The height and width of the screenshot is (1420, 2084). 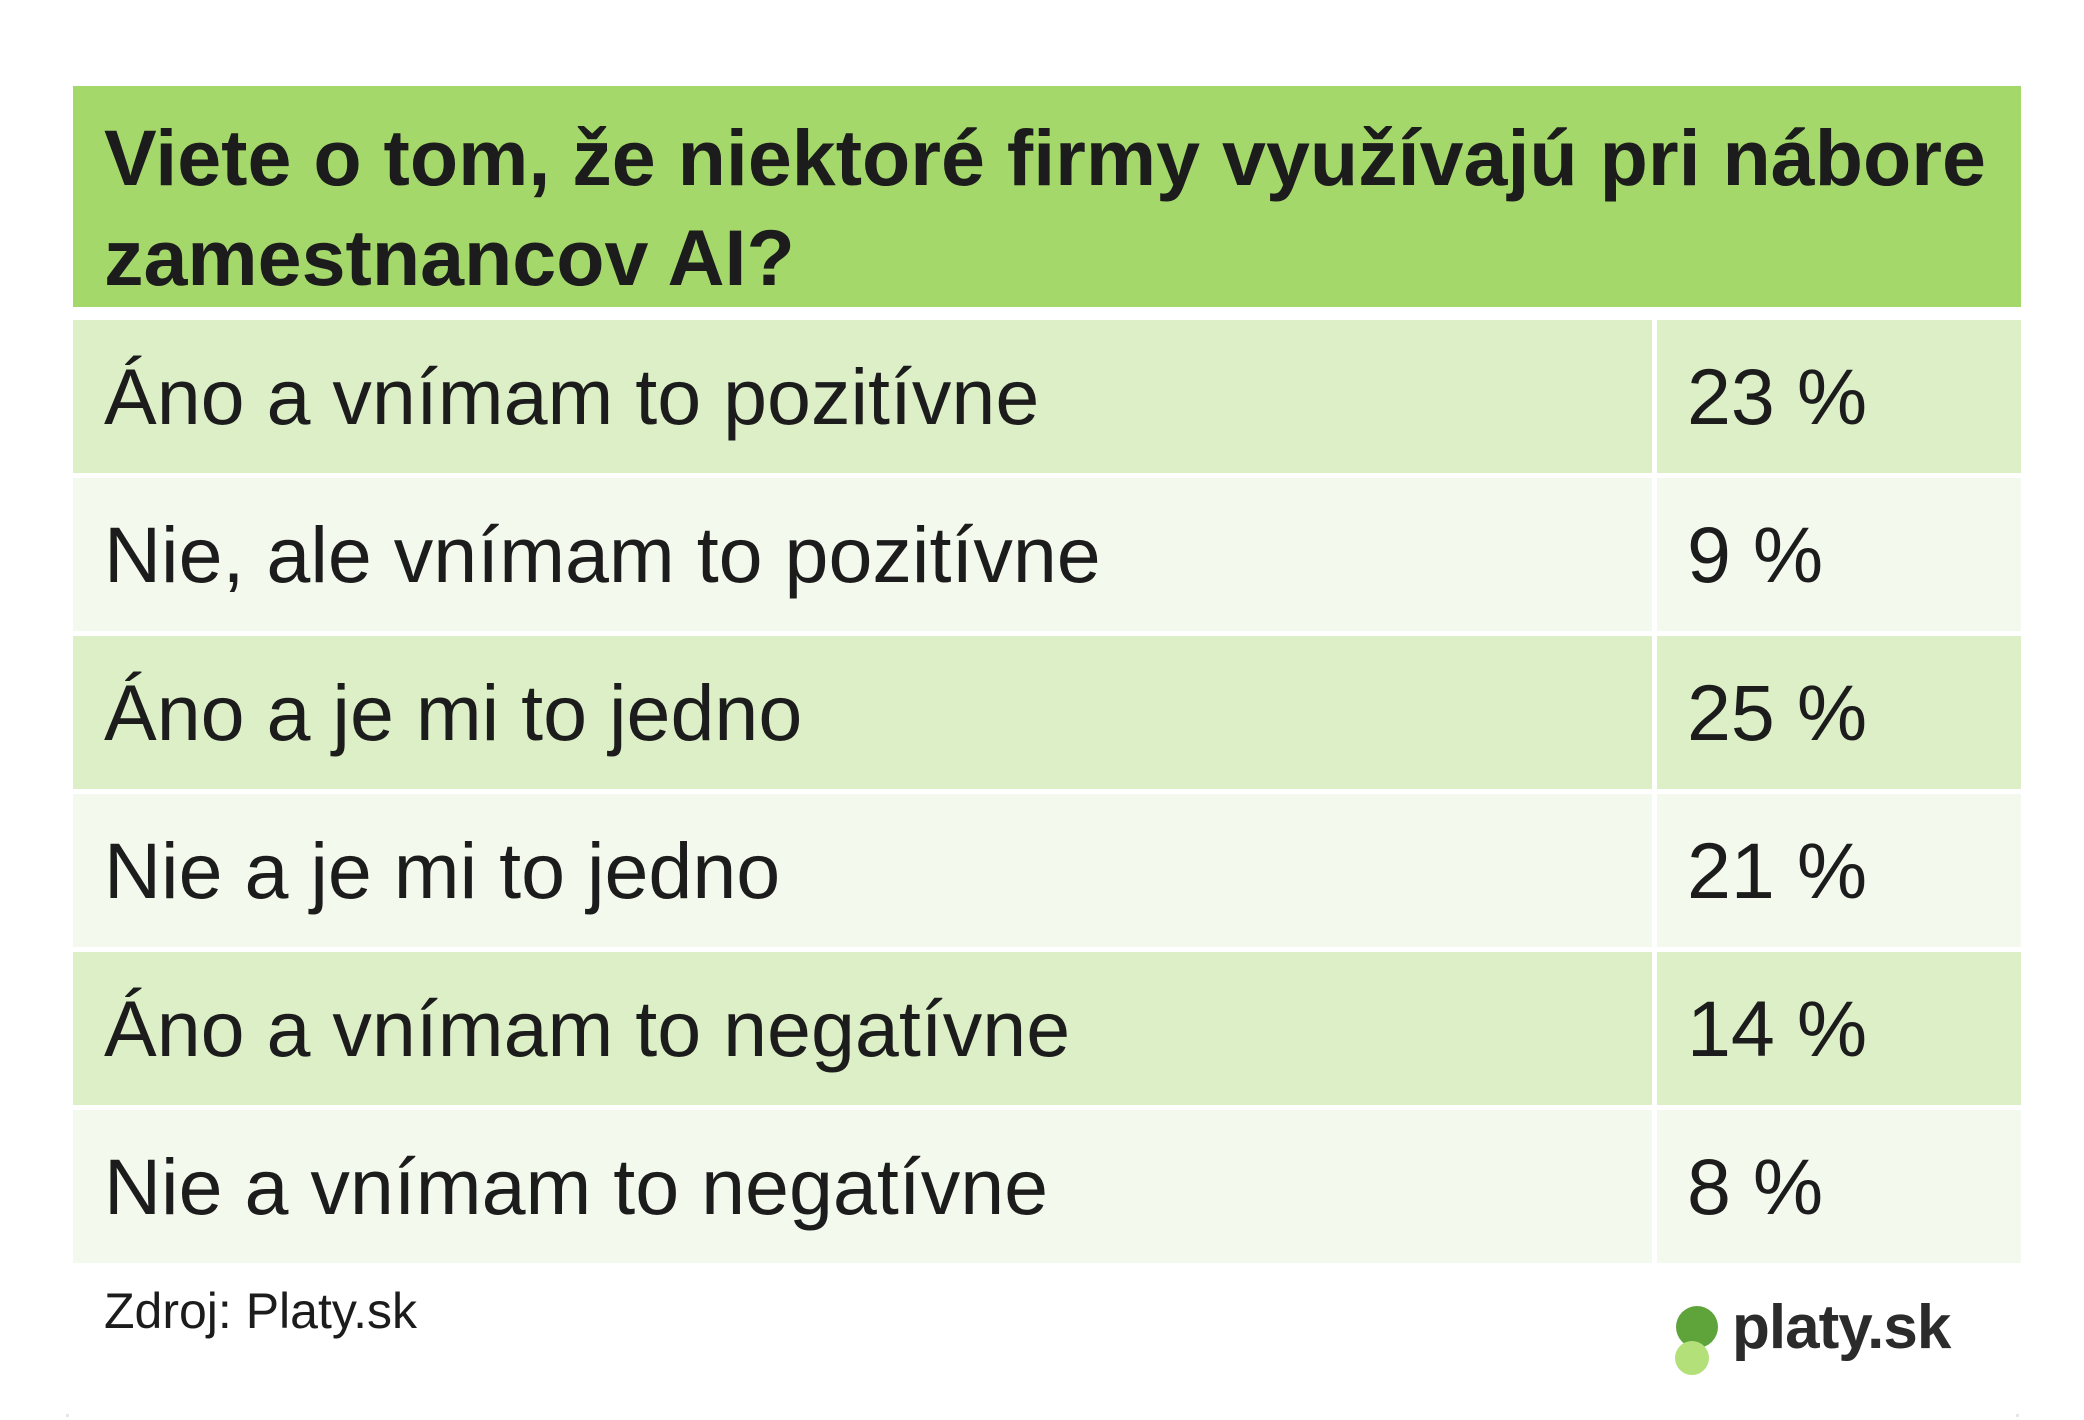 I want to click on row-label: Nie a vnímam to negatívne, so click(x=862, y=1186).